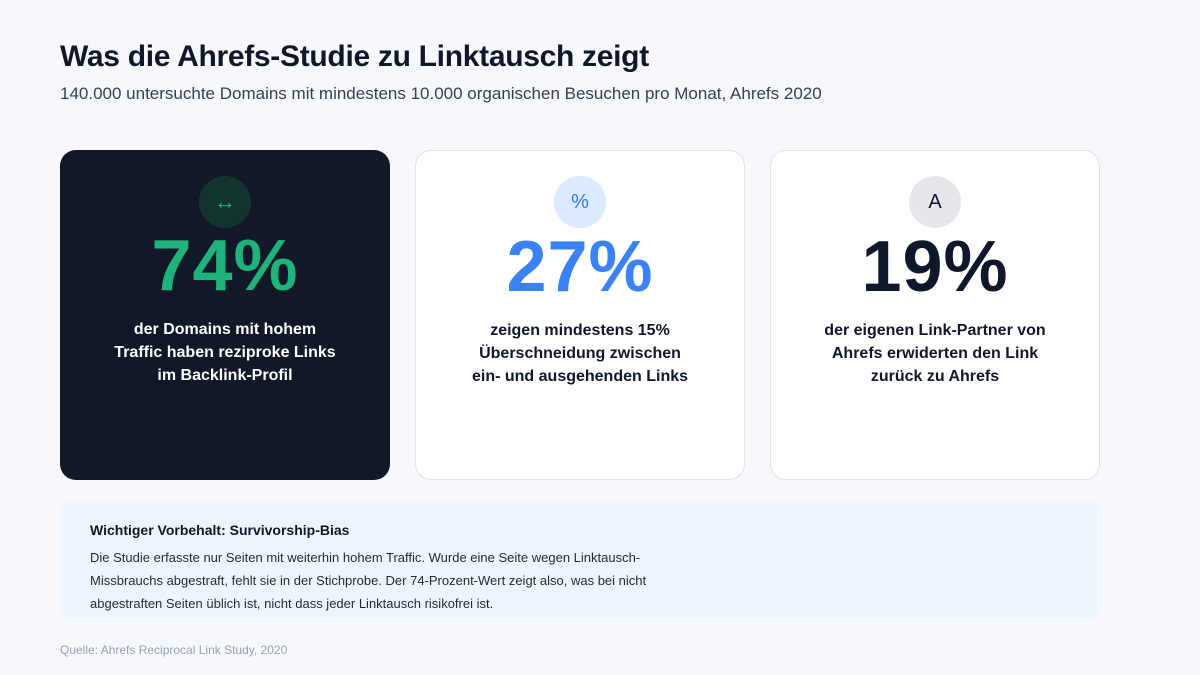 This screenshot has height=675, width=1200. I want to click on stat-value: 27%, so click(580, 267).